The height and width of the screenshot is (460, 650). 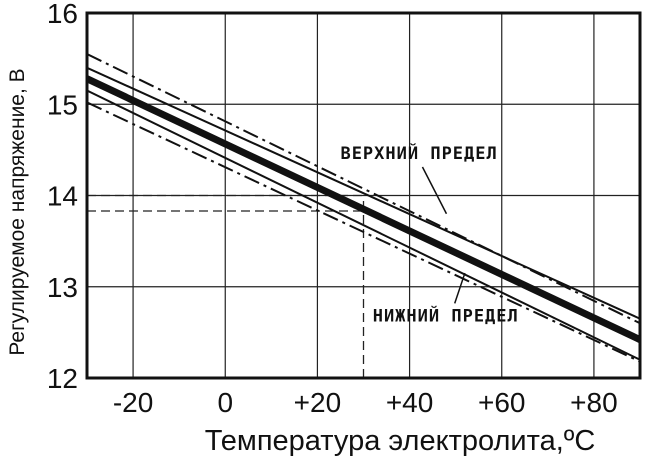 I want to click on y-tick-labels: 12 13 14 15 16, so click(x=62, y=197).